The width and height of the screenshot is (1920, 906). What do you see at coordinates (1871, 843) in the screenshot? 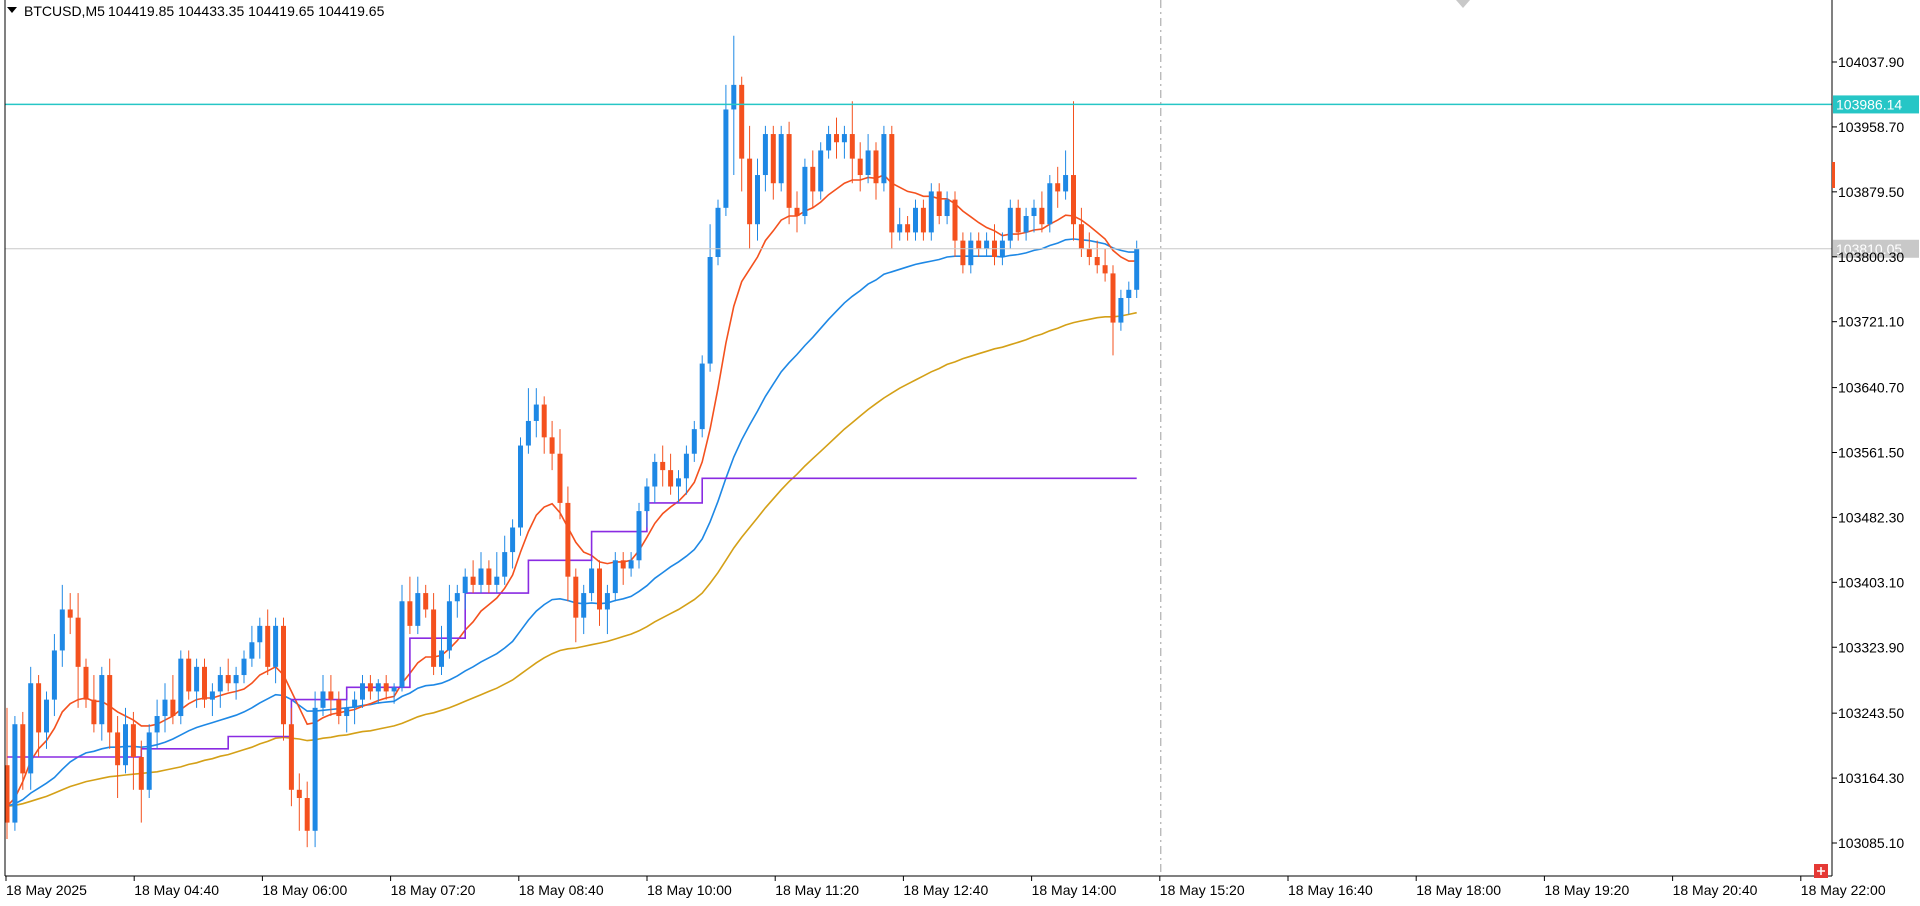
I see `price-tick-label: 103085.10` at bounding box center [1871, 843].